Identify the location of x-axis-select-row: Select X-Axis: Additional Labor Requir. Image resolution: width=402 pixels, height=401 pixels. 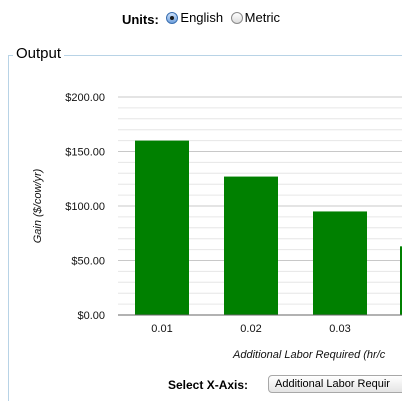
(285, 384).